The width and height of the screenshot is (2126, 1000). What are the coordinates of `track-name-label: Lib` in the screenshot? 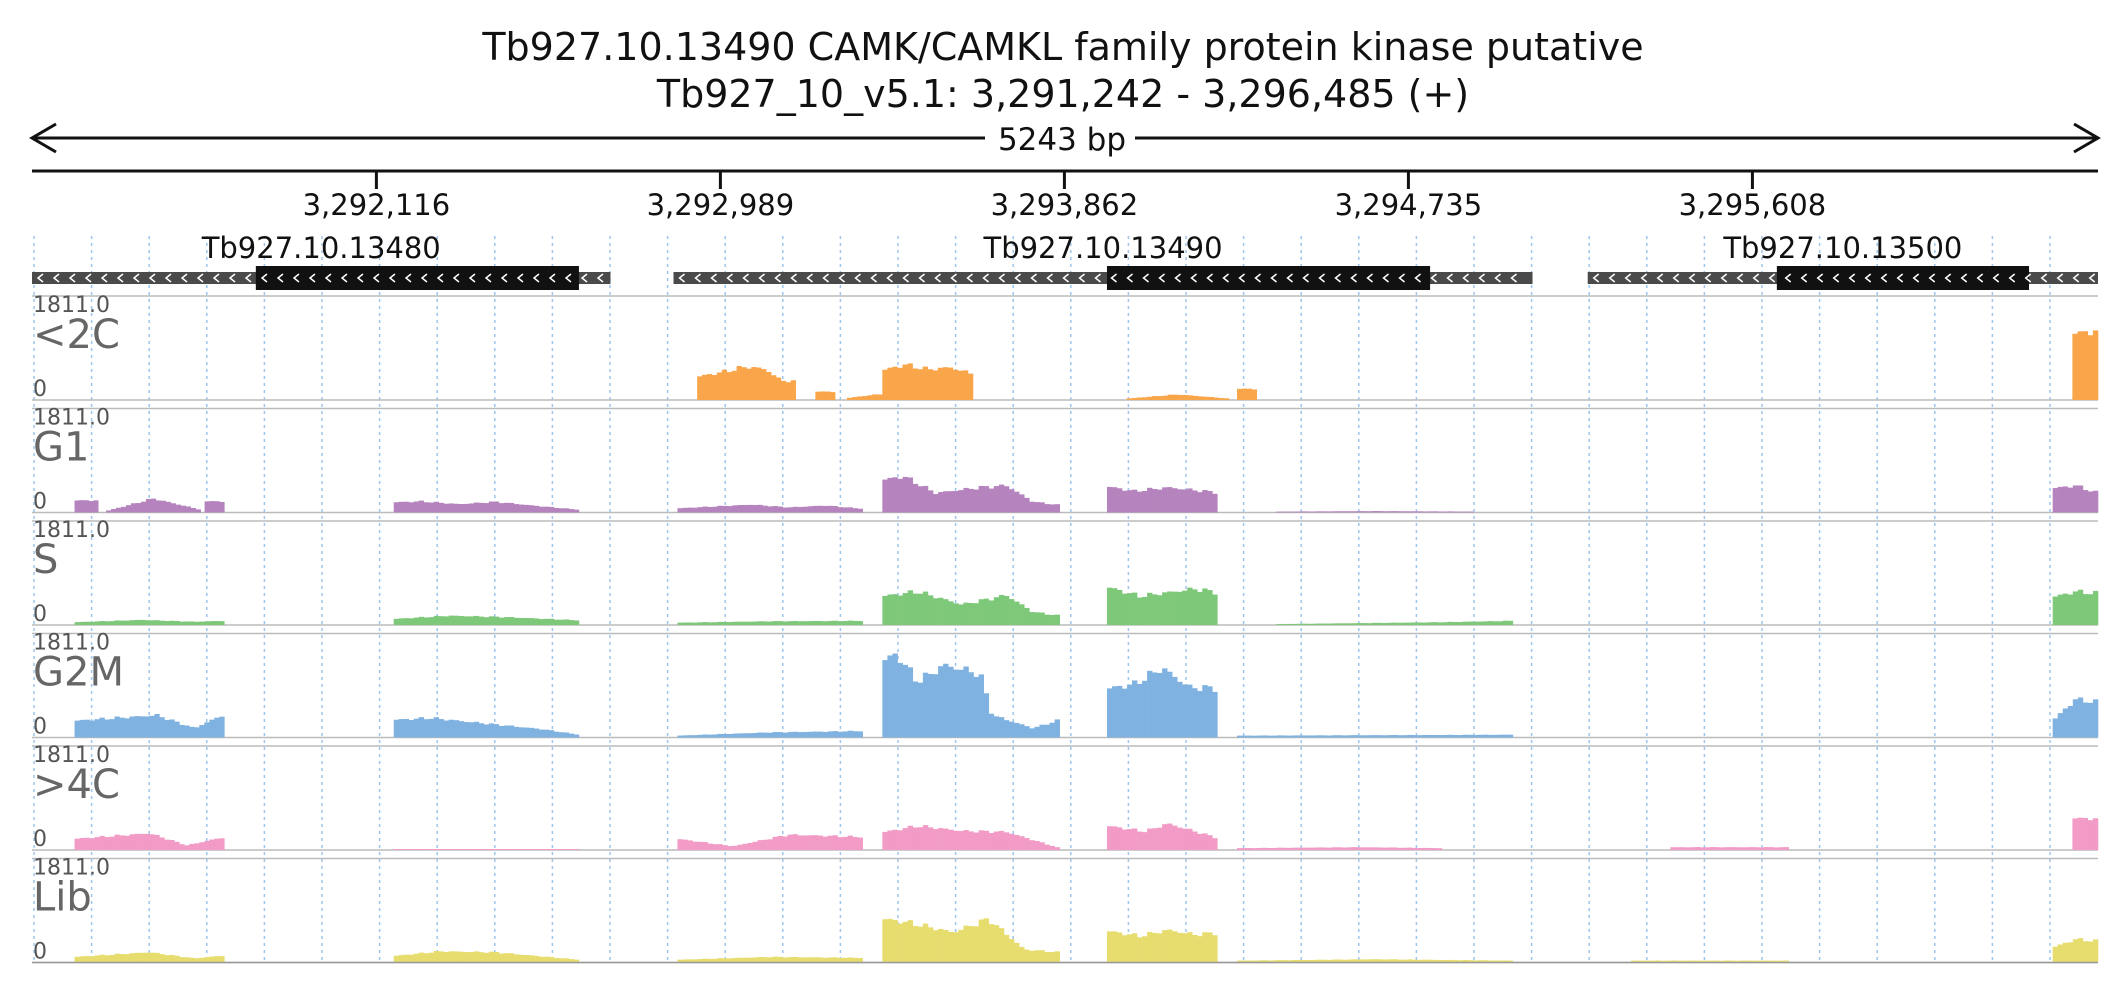 It's located at (62, 898).